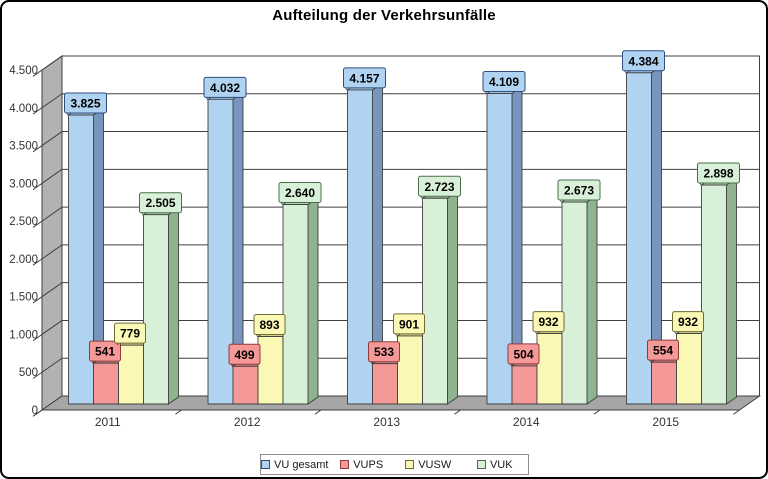 Image resolution: width=768 pixels, height=479 pixels. What do you see at coordinates (718, 174) in the screenshot?
I see `value-label: 2.898` at bounding box center [718, 174].